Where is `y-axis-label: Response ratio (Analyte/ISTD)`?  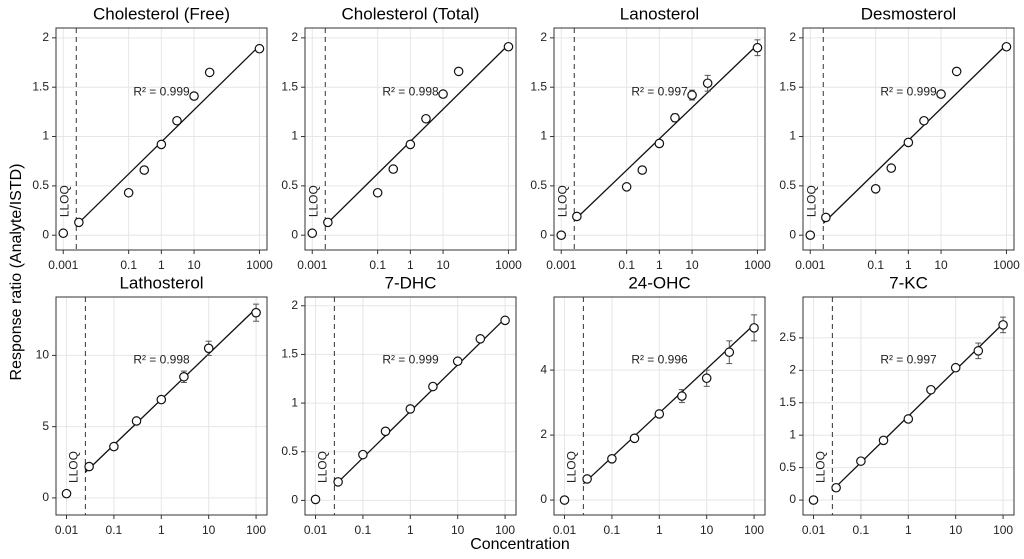 y-axis-label: Response ratio (Analyte/ISTD) is located at coordinates (16, 272).